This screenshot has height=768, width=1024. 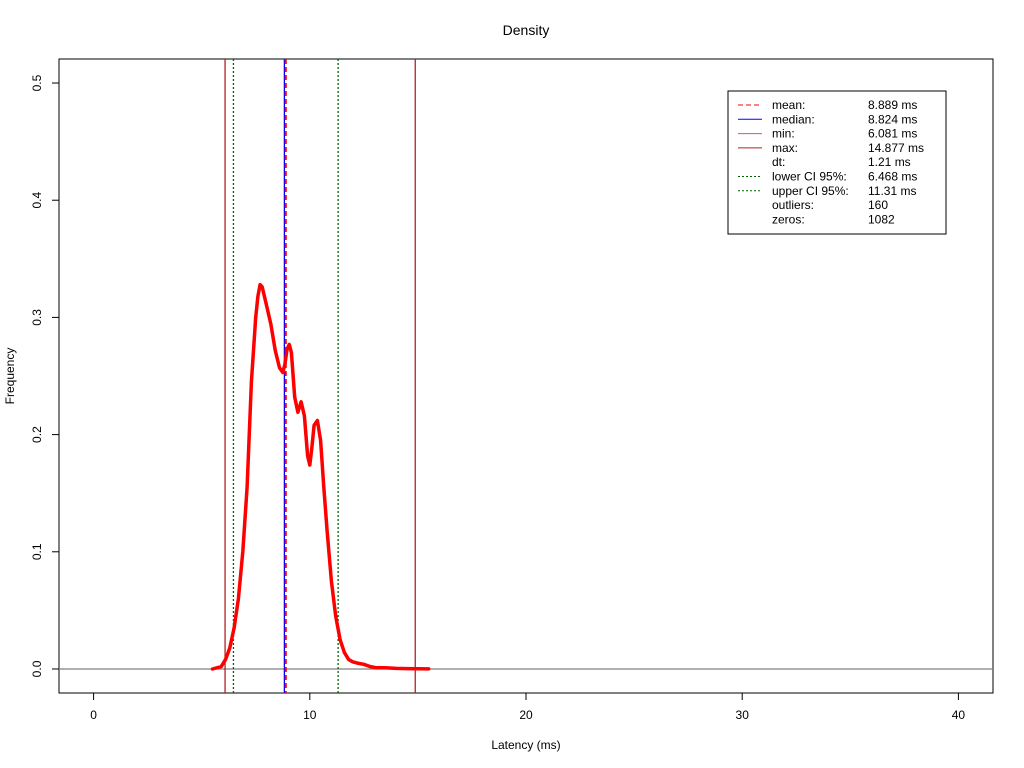 I want to click on y-tick-label: 0.0, so click(x=37, y=668).